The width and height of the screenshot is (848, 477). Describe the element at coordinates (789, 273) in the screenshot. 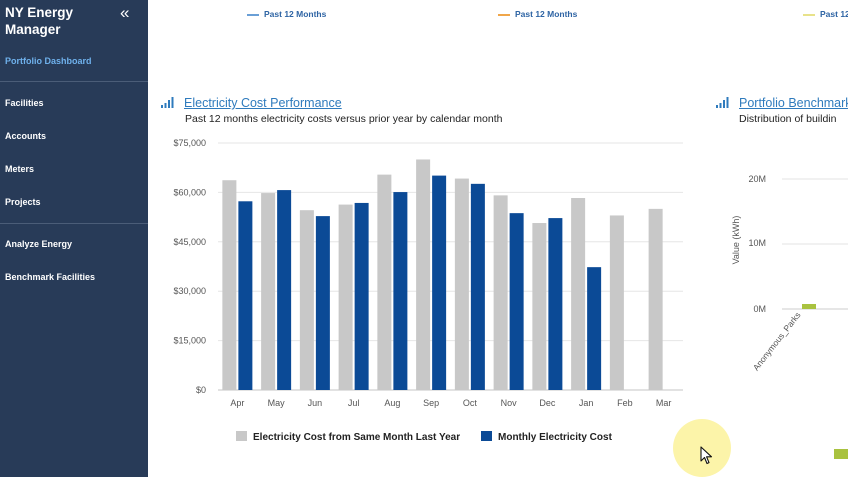

I see `portfolio-benchmark-chart: Value (kWh) 20M 10M 0M Anonymous_Parks` at that location.